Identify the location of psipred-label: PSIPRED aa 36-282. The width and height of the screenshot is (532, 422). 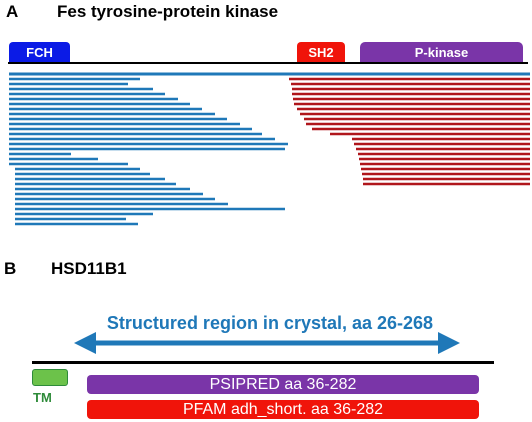
(283, 384).